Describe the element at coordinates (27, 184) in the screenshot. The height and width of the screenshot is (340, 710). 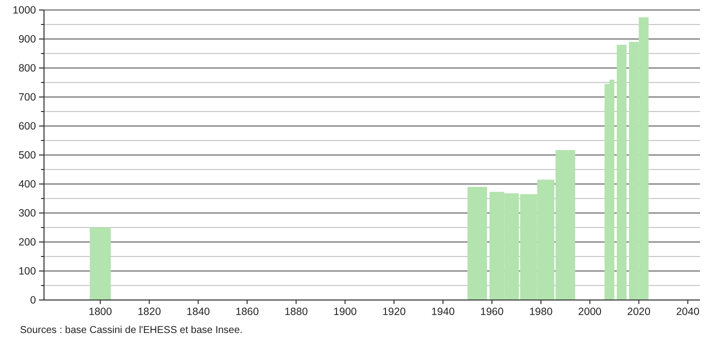
I see `y-tick-label: 400` at that location.